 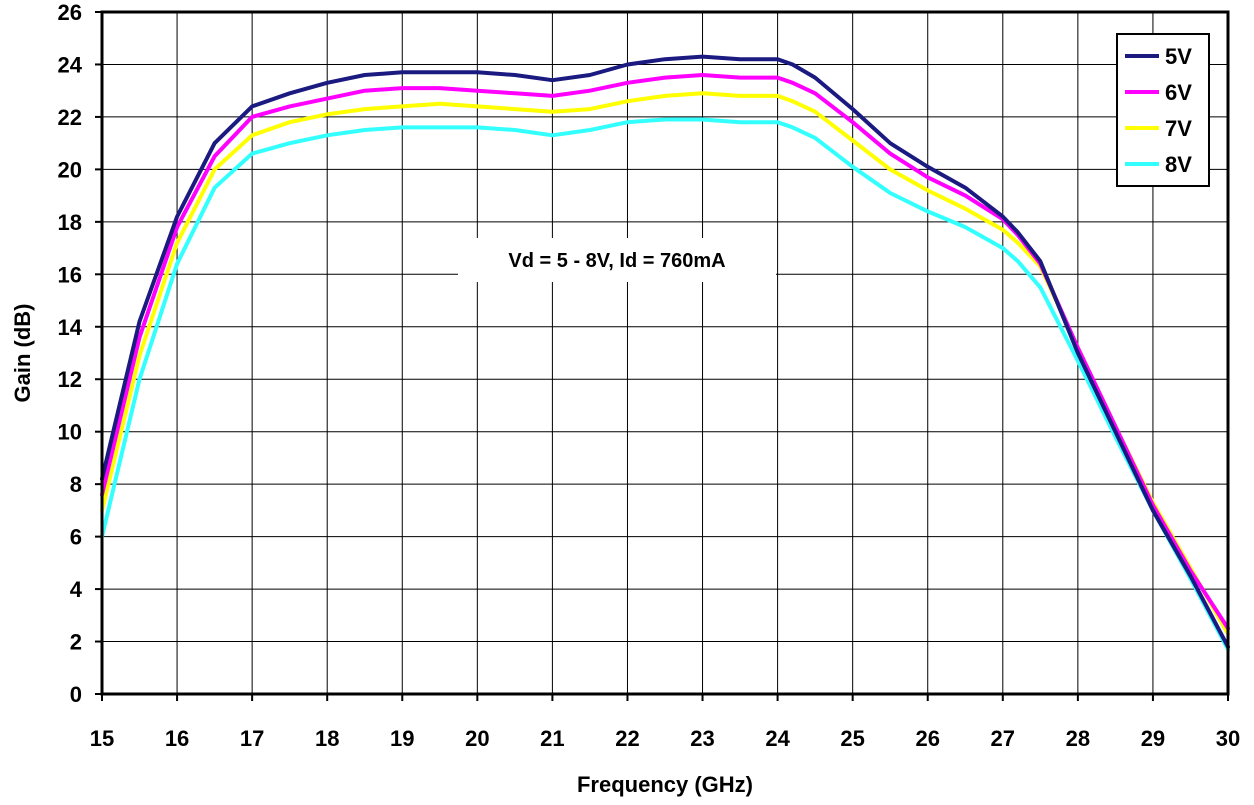 I want to click on y-tick-label: 2, so click(x=76, y=642).